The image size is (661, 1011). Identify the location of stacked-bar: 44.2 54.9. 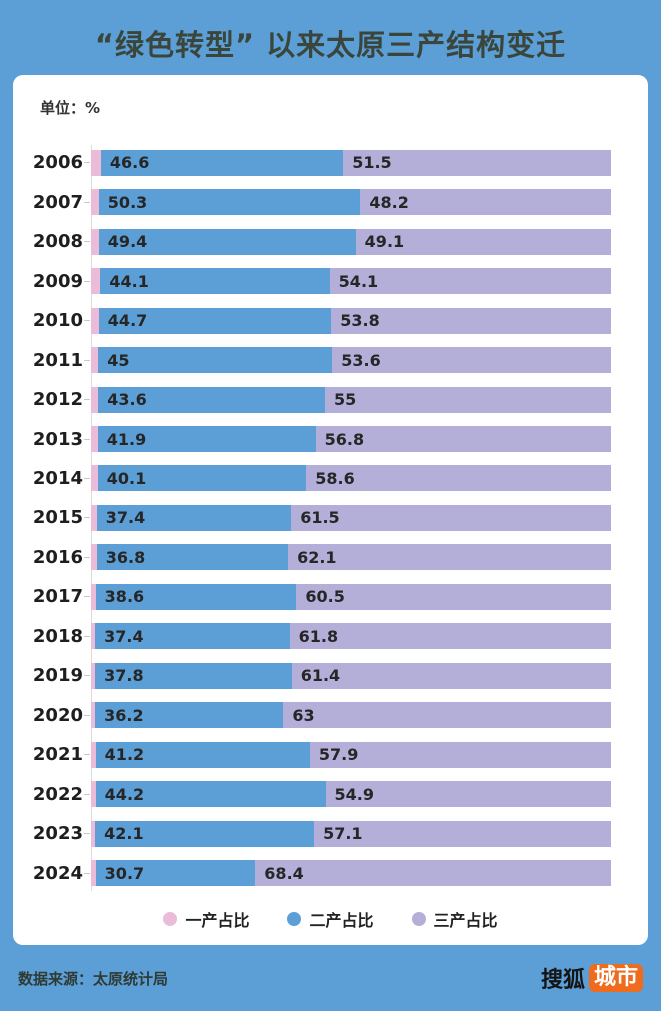
(351, 794).